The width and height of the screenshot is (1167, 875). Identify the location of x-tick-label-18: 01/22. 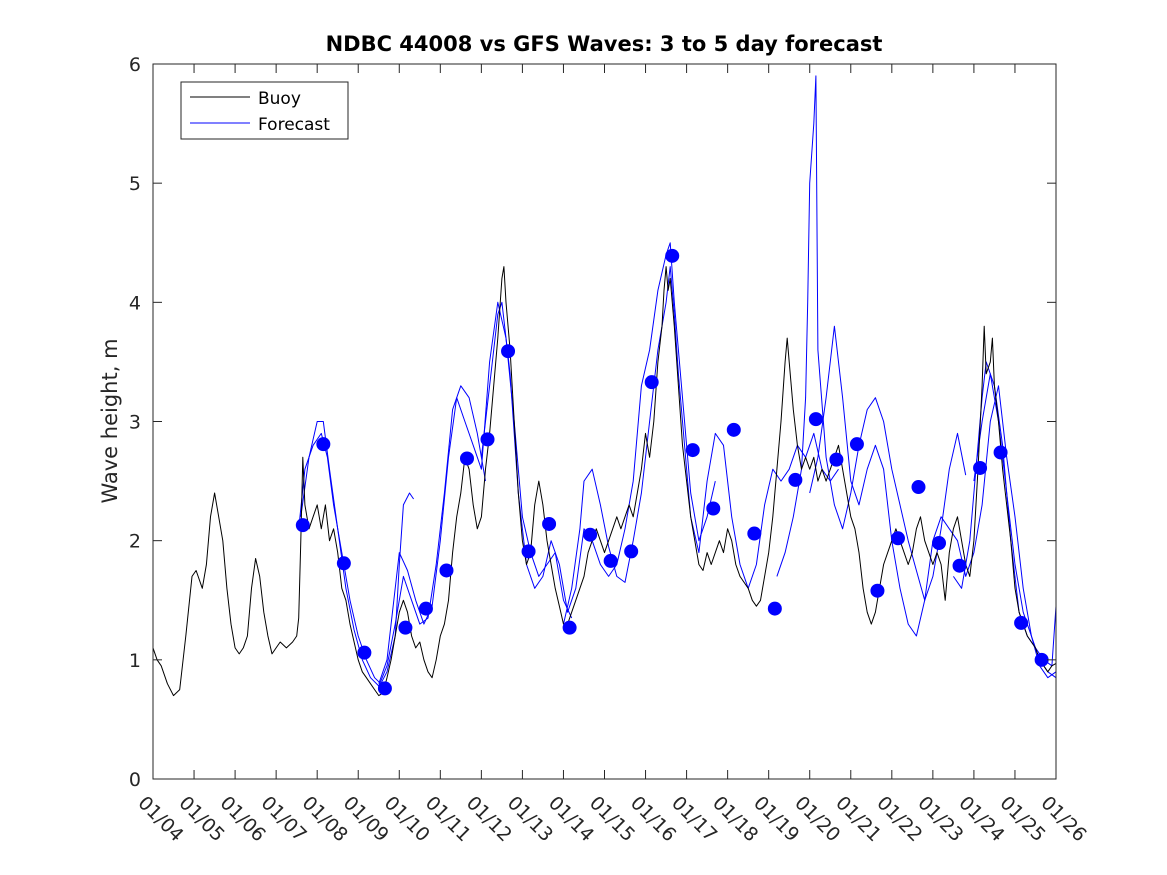
(899, 819).